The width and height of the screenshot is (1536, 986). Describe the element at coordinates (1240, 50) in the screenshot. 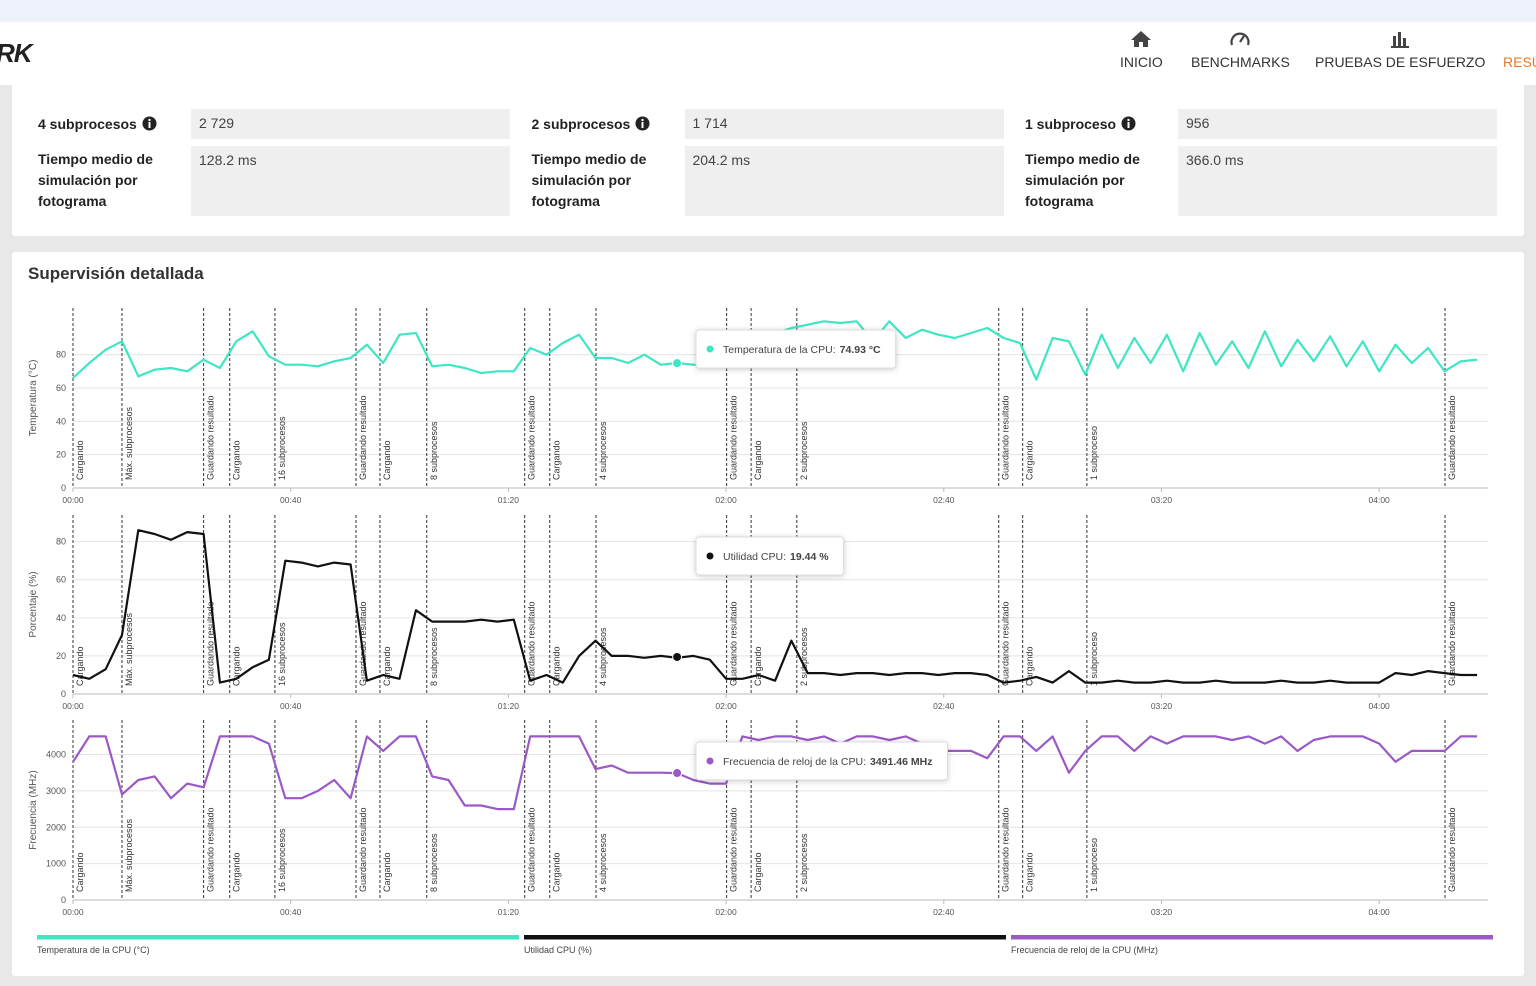

I see `nav-item: BENCHMARKS` at that location.